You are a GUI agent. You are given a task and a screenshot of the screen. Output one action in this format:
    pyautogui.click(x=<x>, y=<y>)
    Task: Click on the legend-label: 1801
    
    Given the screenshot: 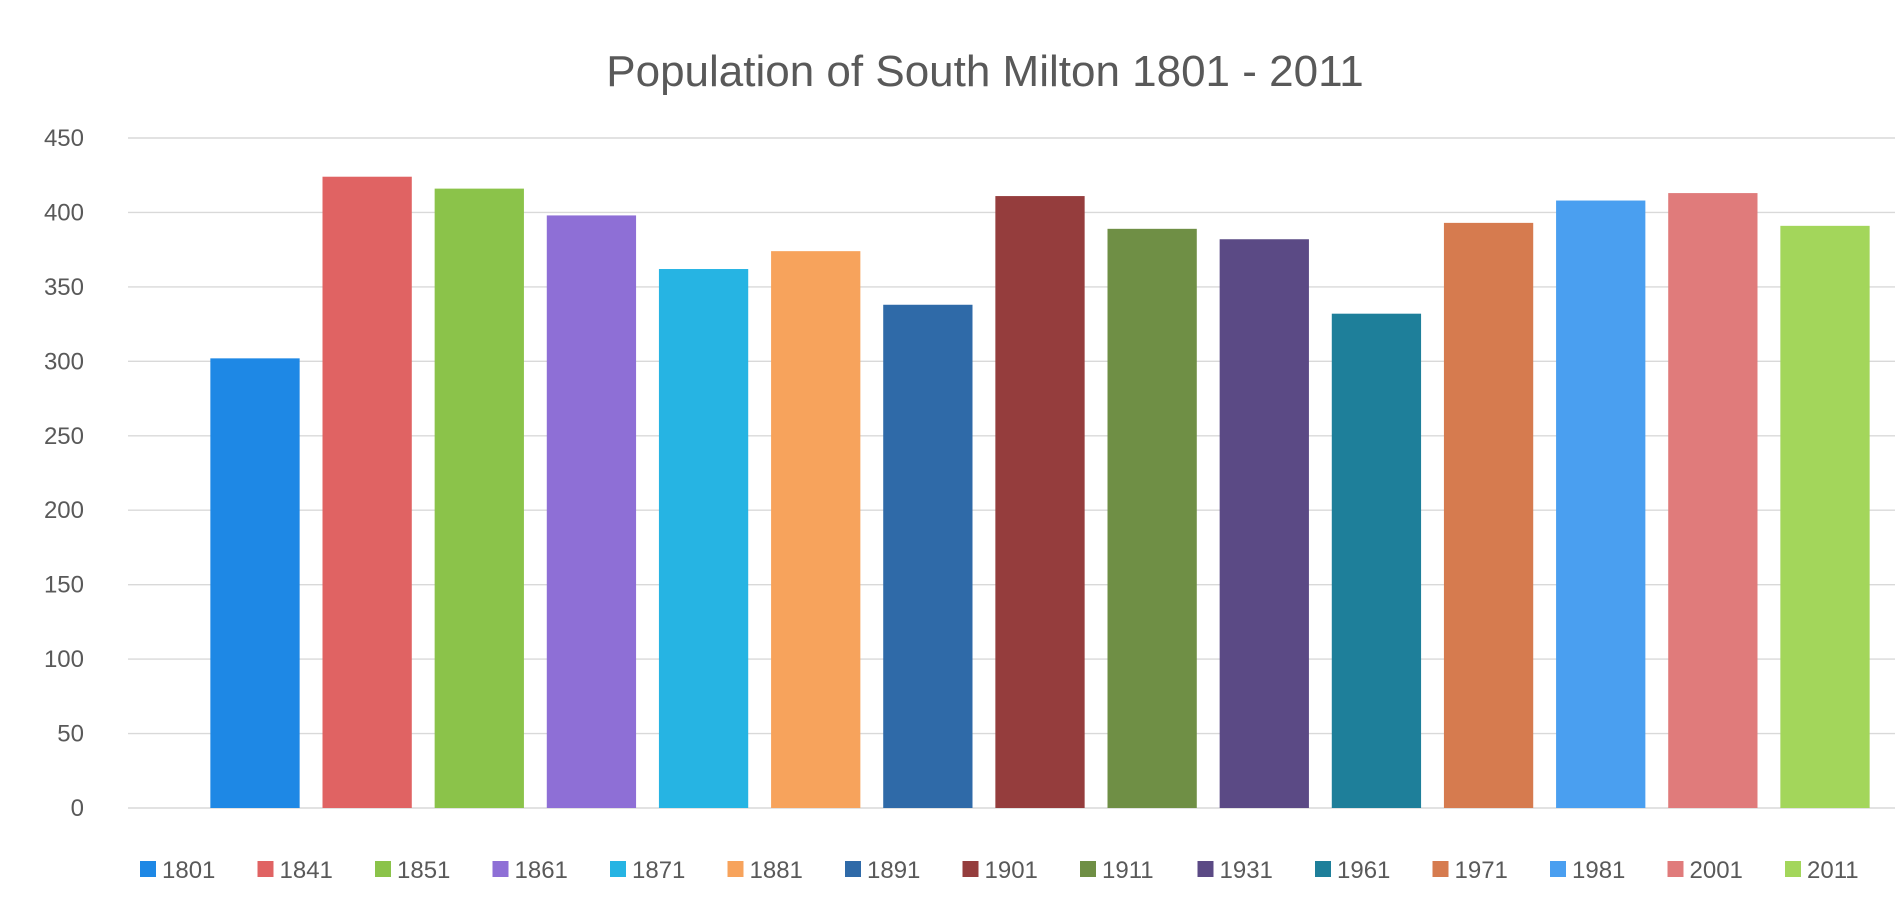 What is the action you would take?
    pyautogui.click(x=188, y=870)
    